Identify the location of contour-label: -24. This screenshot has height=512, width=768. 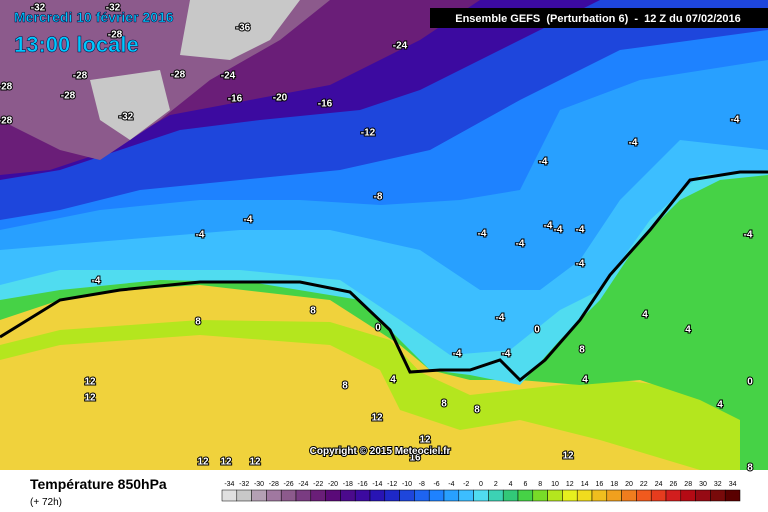
(228, 76).